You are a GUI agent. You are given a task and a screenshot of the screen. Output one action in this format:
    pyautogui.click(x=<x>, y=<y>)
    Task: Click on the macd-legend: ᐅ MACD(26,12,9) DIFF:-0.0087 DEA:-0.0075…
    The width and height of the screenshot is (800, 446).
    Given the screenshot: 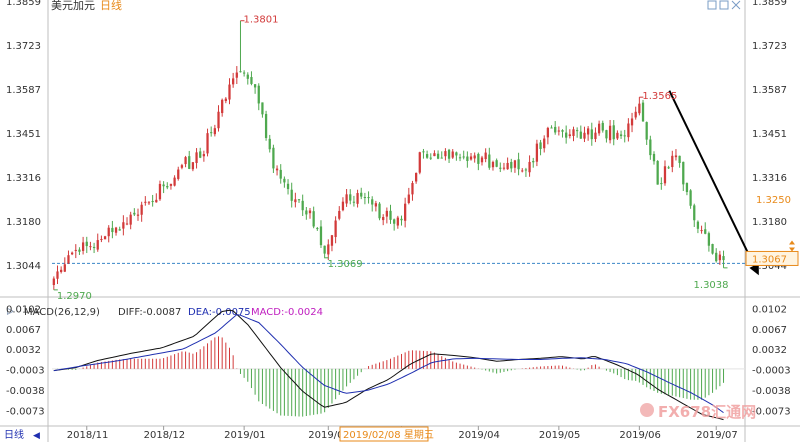 What is the action you would take?
    pyautogui.click(x=164, y=312)
    